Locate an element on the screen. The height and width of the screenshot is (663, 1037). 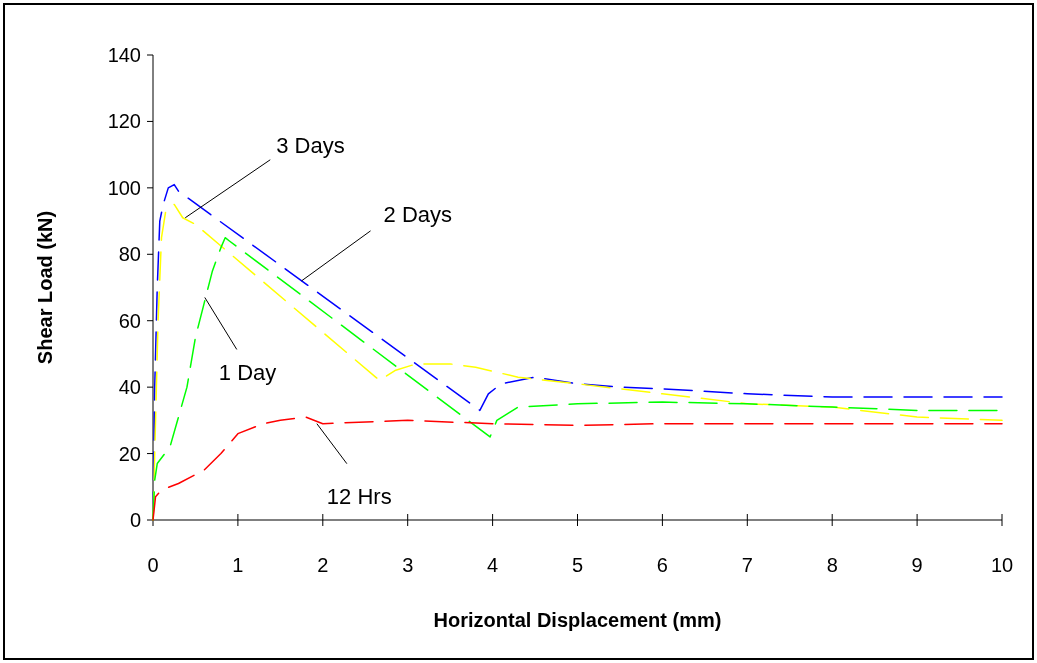
y-tick-label: 80 is located at coordinates (129, 254).